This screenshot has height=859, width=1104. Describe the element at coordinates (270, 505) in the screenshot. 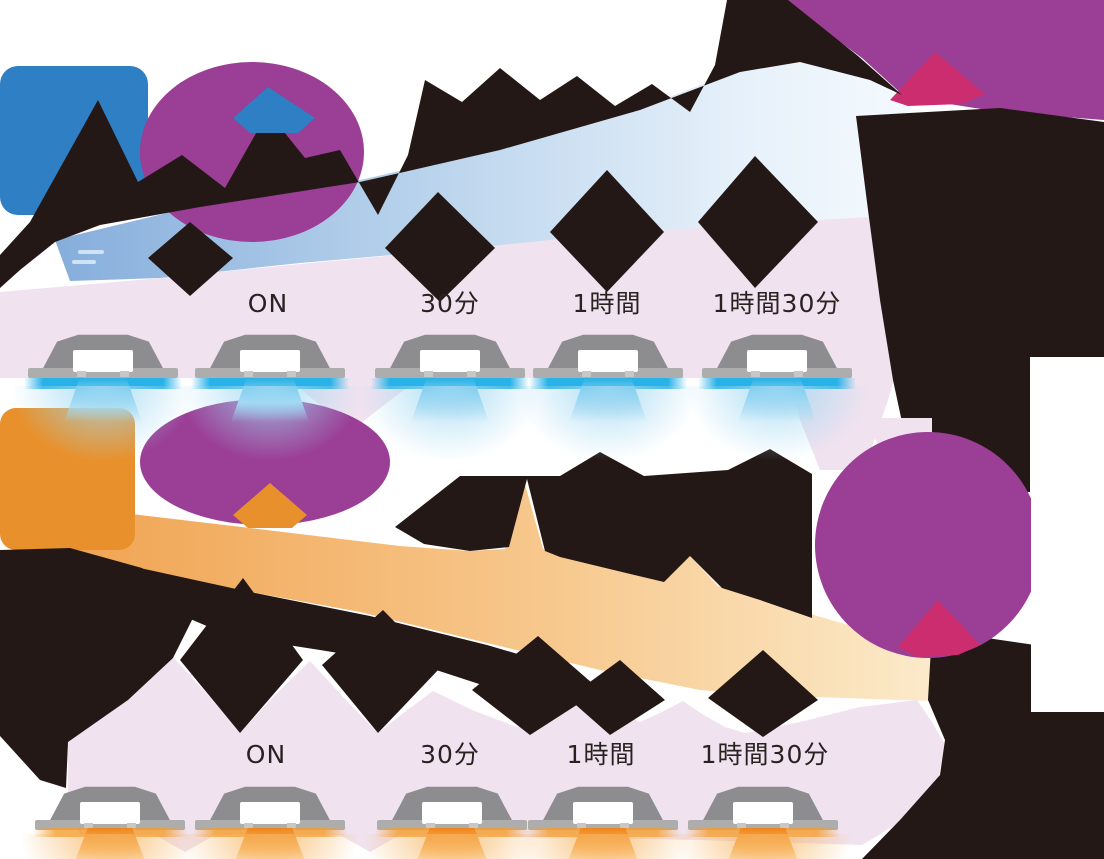

I see `orange-peak-small` at that location.